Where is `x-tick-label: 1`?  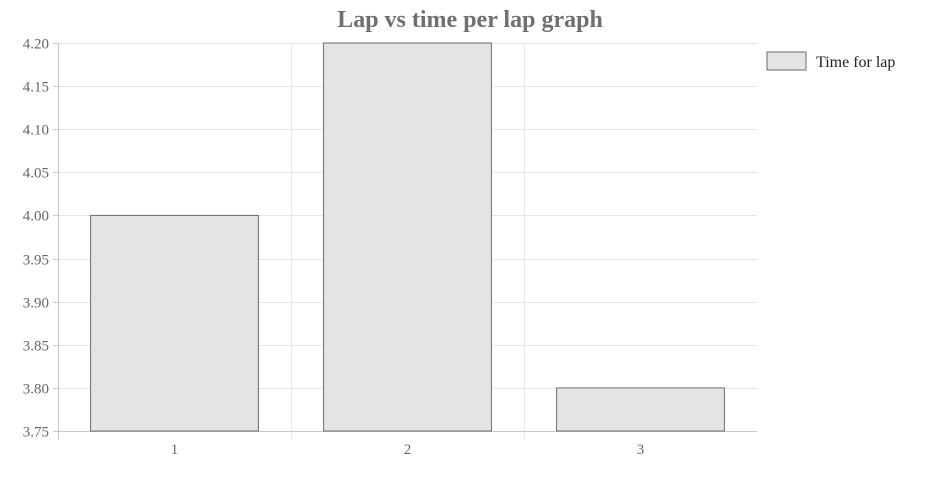
x-tick-label: 1 is located at coordinates (175, 450).